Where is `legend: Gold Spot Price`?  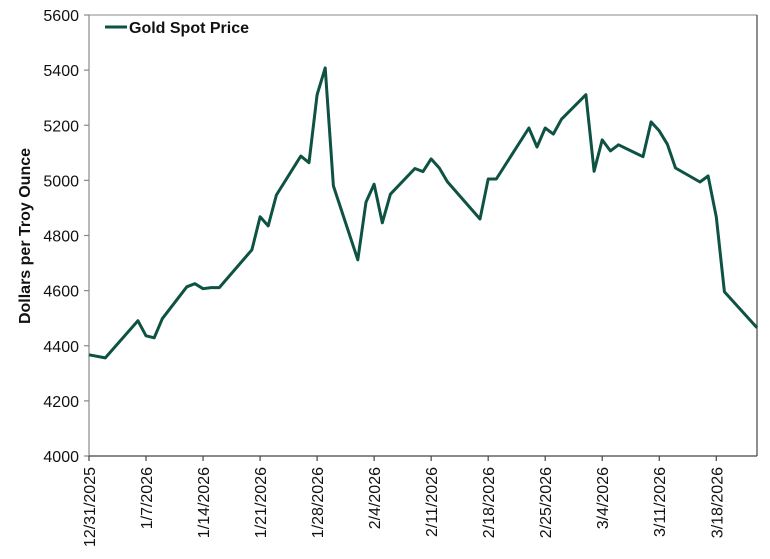 legend: Gold Spot Price is located at coordinates (177, 28).